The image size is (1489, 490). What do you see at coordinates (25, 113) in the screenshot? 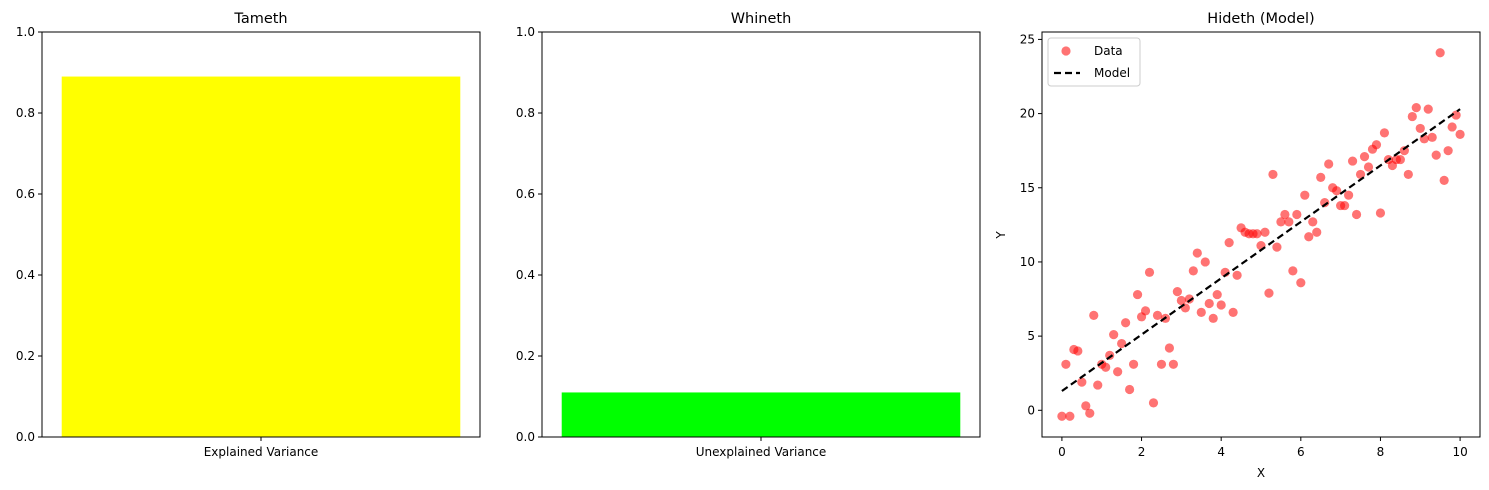
I see `tameth-y-tick-label: 0.8` at bounding box center [25, 113].